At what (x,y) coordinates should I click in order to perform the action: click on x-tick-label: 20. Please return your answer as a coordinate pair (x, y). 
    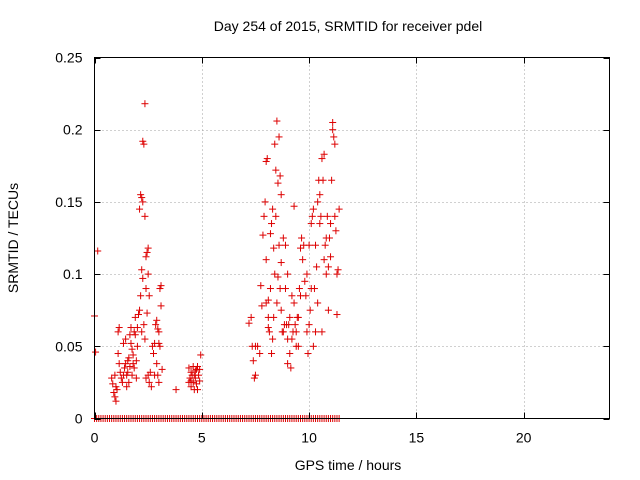
    Looking at the image, I should click on (524, 438).